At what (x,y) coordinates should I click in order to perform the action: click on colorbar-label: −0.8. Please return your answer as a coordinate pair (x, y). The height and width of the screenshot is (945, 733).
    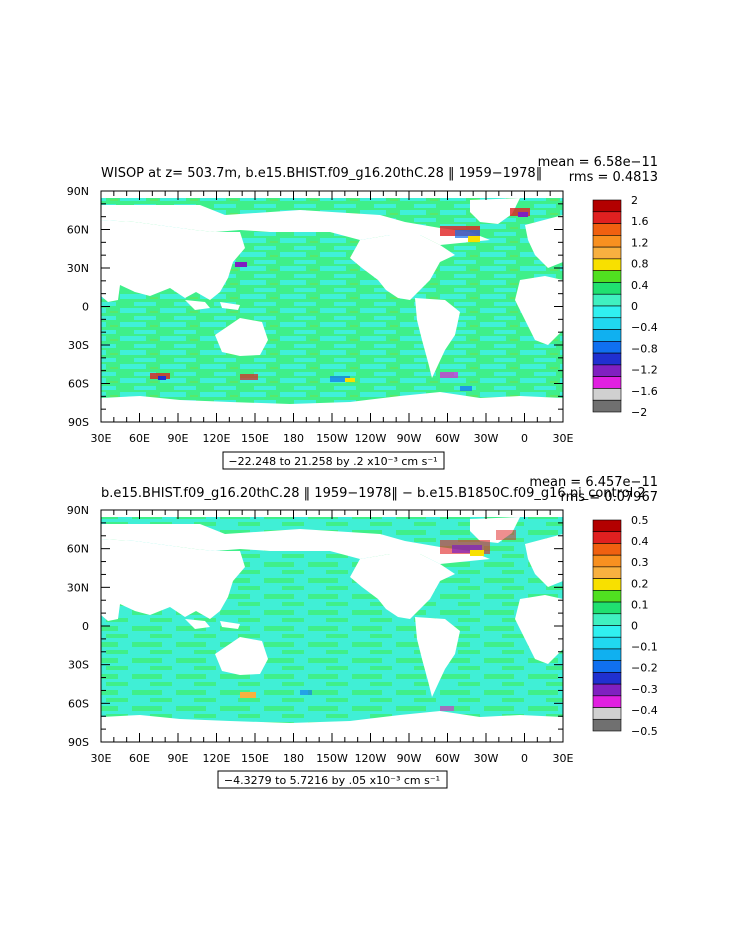
    Looking at the image, I should click on (644, 348).